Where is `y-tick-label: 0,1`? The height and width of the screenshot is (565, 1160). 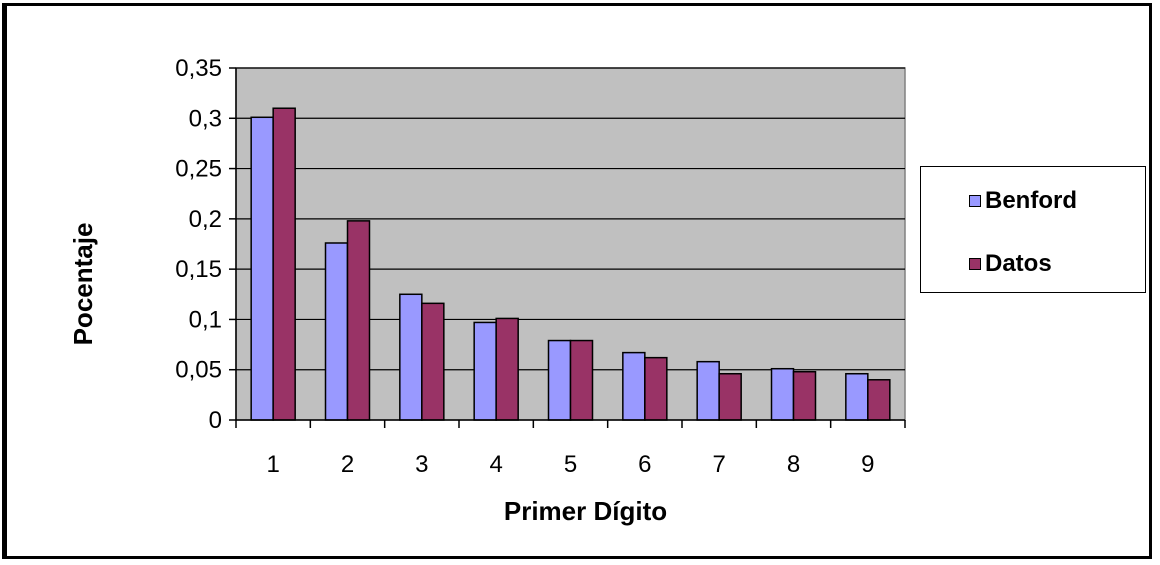
y-tick-label: 0,1 is located at coordinates (205, 319).